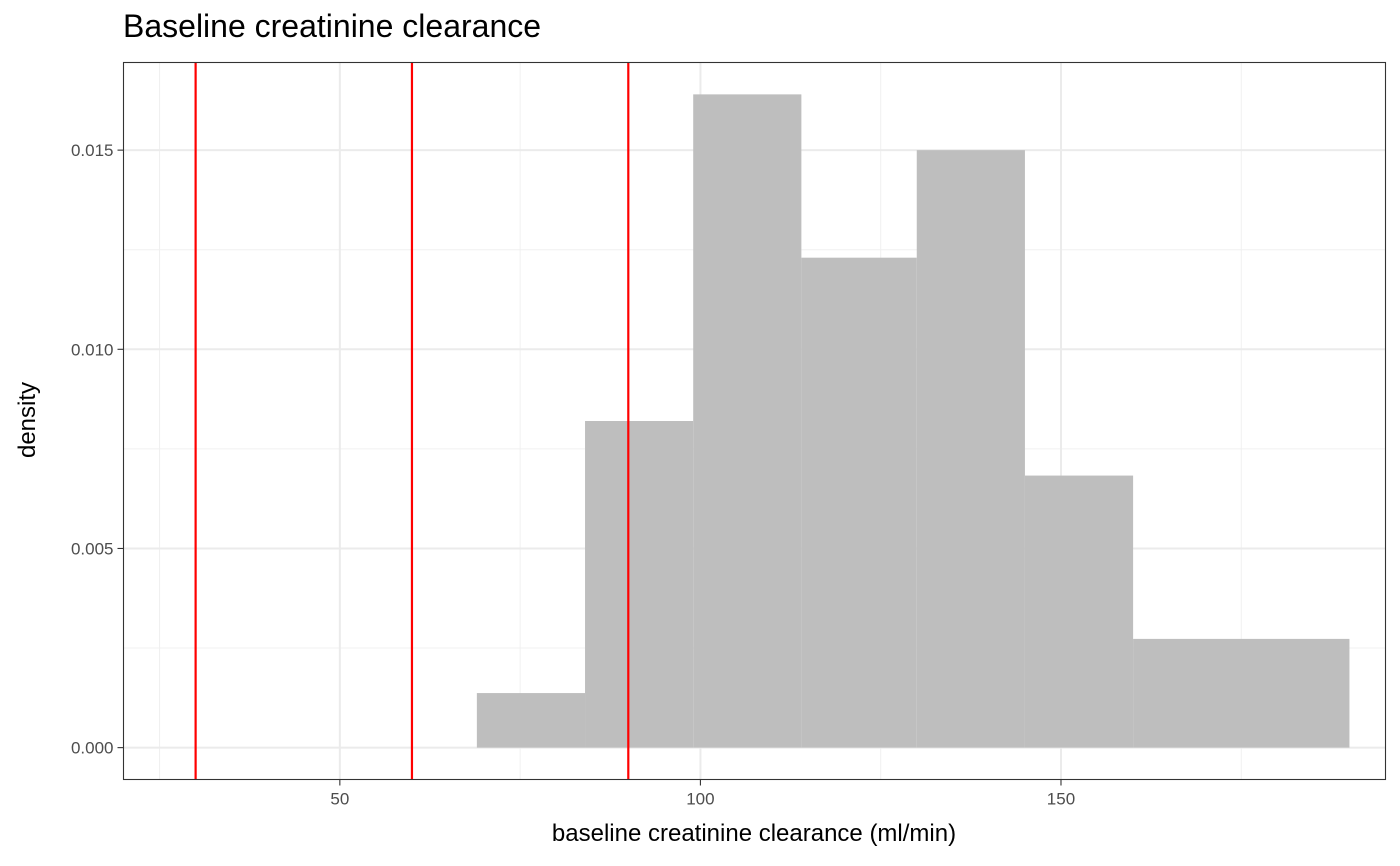 The width and height of the screenshot is (1400, 866). What do you see at coordinates (754, 833) in the screenshot?
I see `x-axis-label: baseline creatinine clearance (ml/min)` at bounding box center [754, 833].